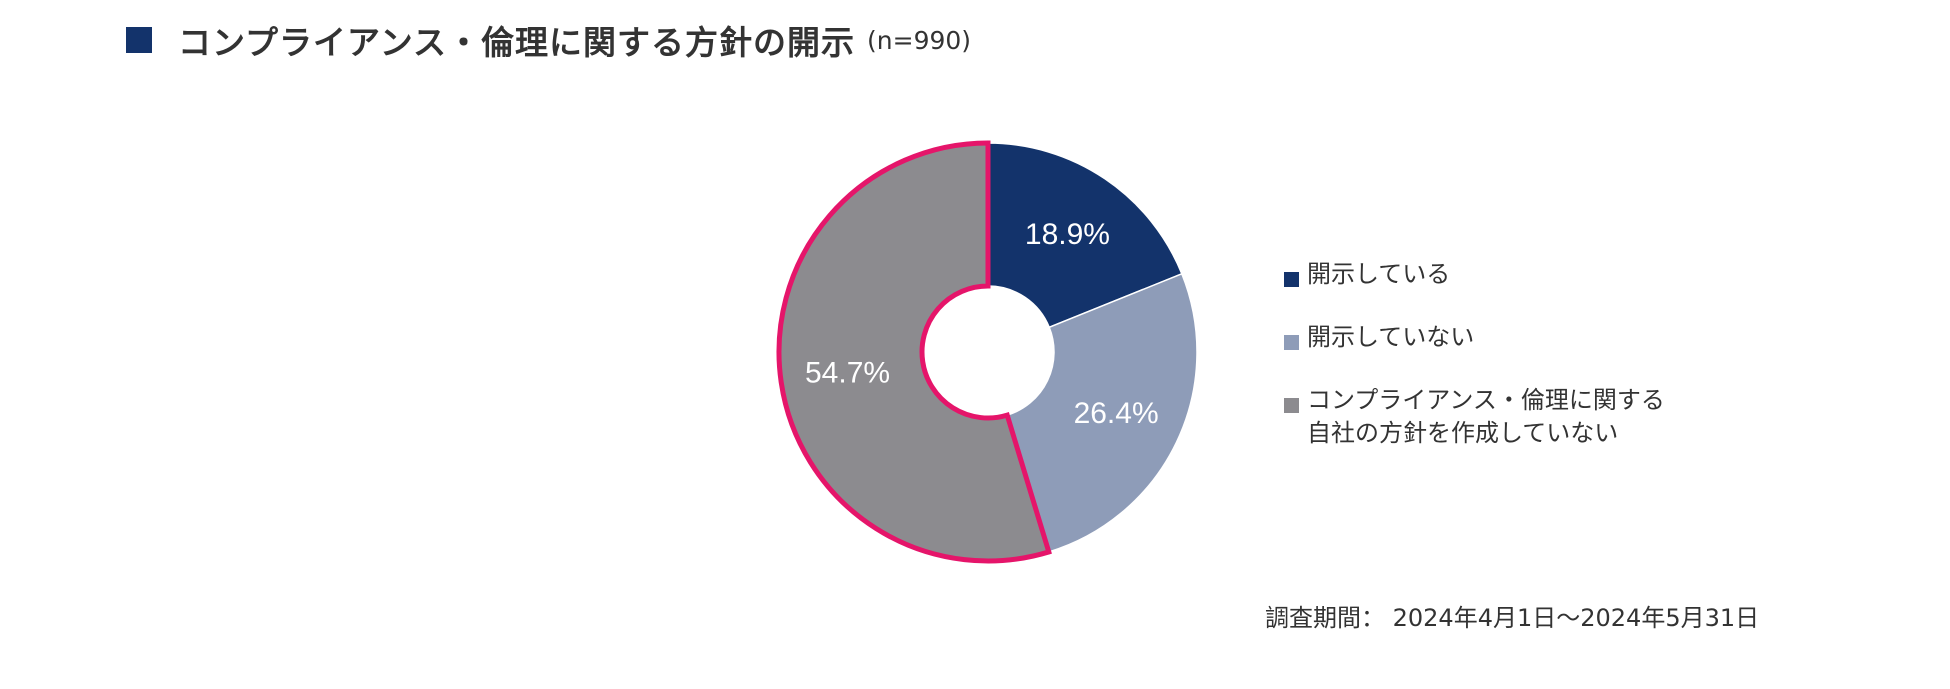 This screenshot has height=689, width=1950. I want to click on legend-label-1: 開示している, so click(1379, 274).